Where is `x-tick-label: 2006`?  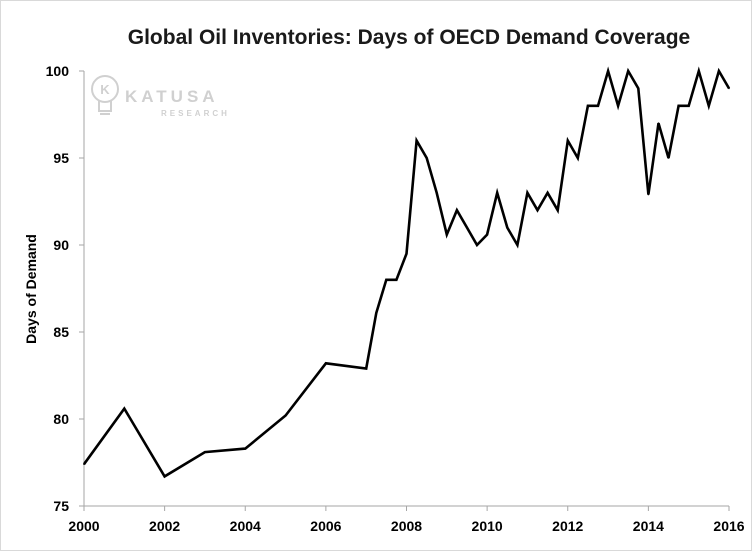
x-tick-label: 2006 is located at coordinates (325, 526).